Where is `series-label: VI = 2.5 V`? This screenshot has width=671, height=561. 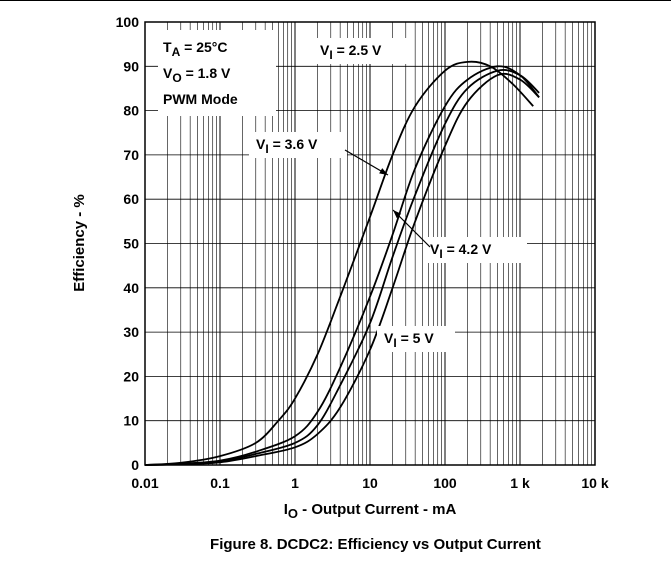
series-label: VI = 2.5 V is located at coordinates (351, 52).